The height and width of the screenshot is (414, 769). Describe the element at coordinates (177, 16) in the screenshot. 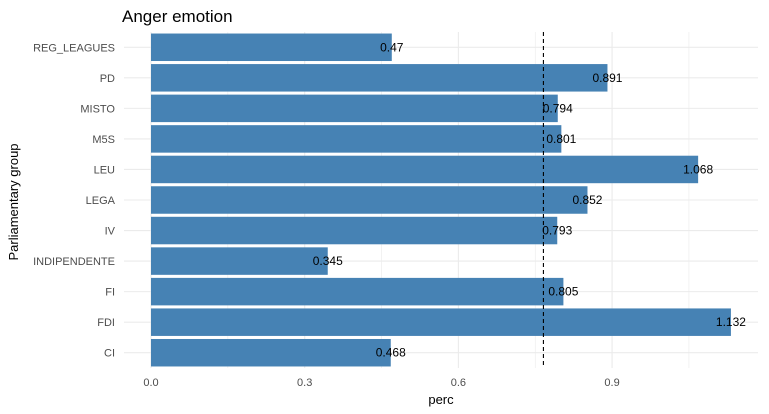

I see `chart-title: Anger emotion` at that location.